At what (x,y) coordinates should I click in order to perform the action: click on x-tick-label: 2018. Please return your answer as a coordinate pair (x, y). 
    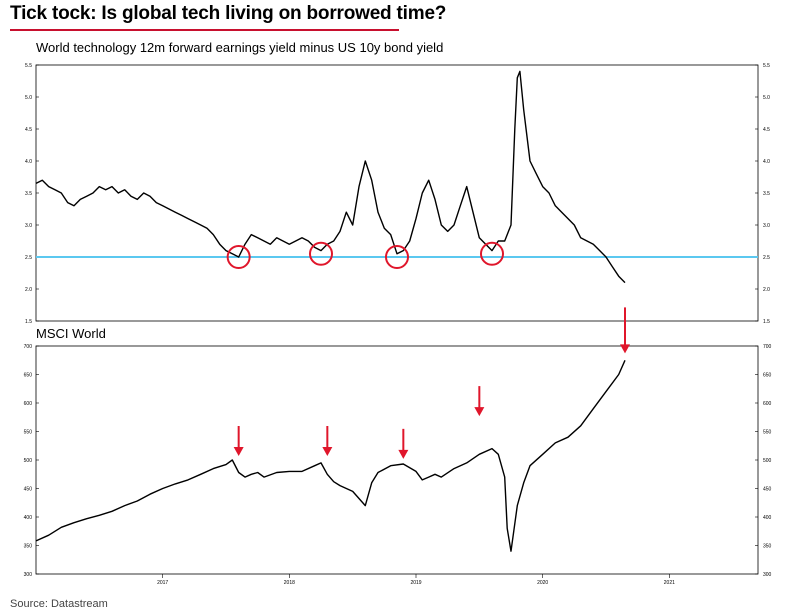
    Looking at the image, I should click on (289, 583).